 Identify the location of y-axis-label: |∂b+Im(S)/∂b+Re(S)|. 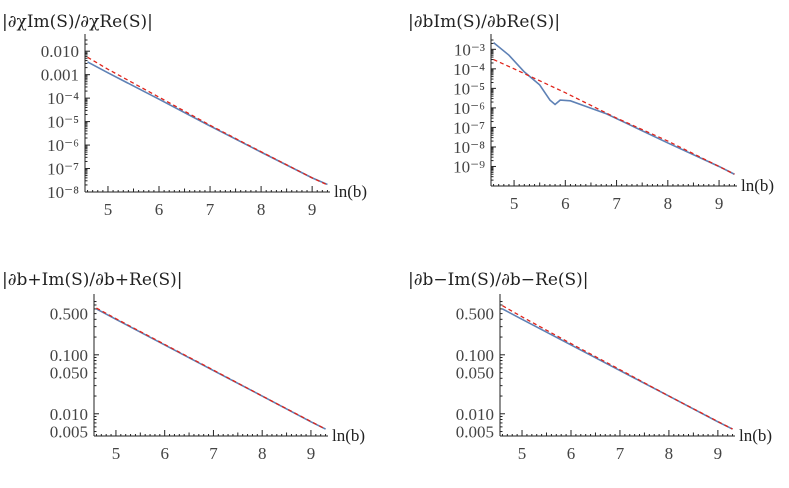
(92, 280).